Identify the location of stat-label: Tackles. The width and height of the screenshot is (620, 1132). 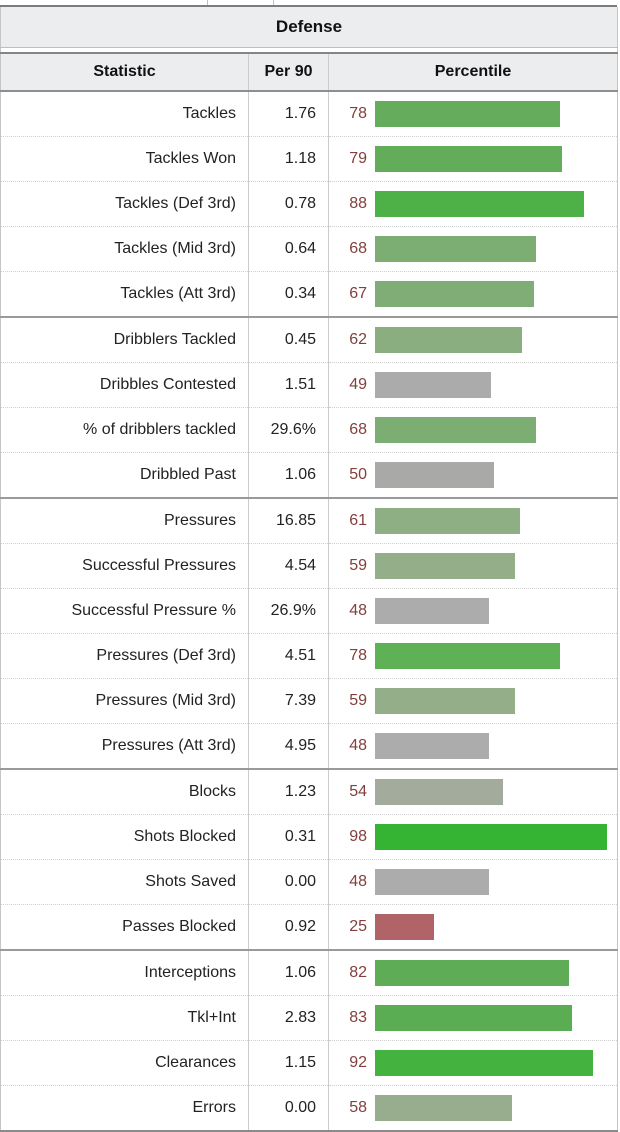
(124, 114).